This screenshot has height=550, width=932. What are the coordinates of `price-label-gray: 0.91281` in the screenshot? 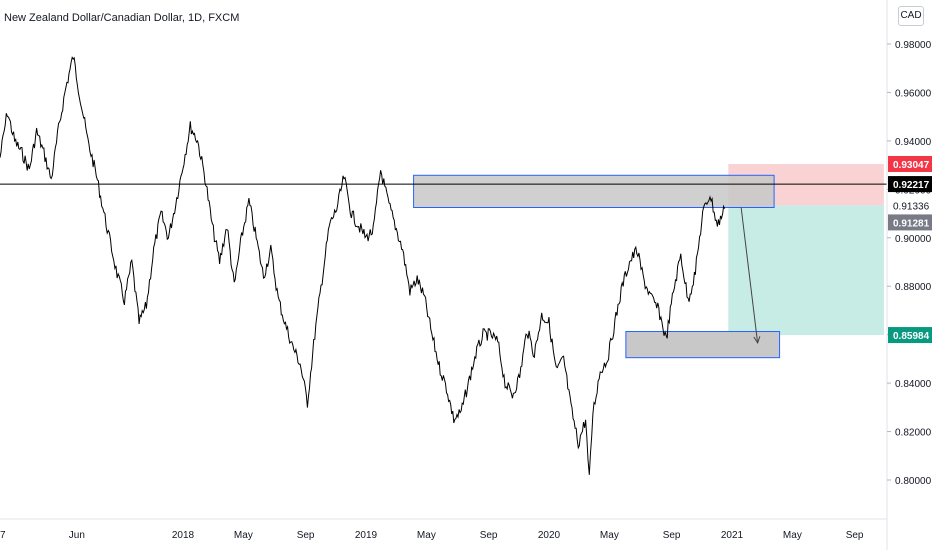 It's located at (911, 223).